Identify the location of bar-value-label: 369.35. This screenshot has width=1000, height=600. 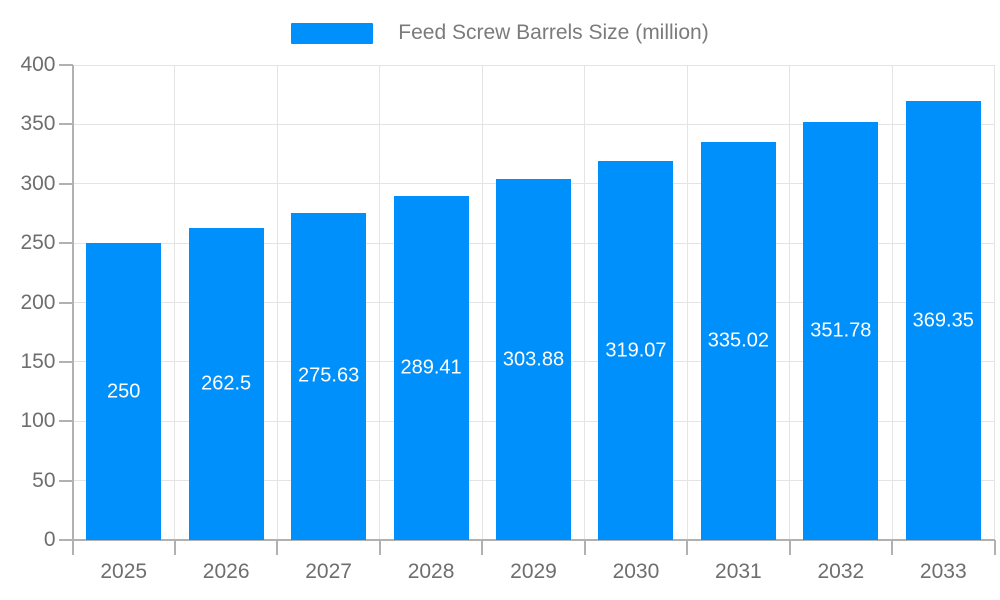
(943, 320).